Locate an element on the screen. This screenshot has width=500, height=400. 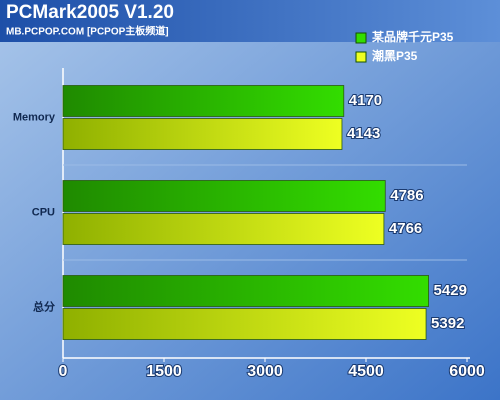
value-label: 5429 is located at coordinates (450, 290).